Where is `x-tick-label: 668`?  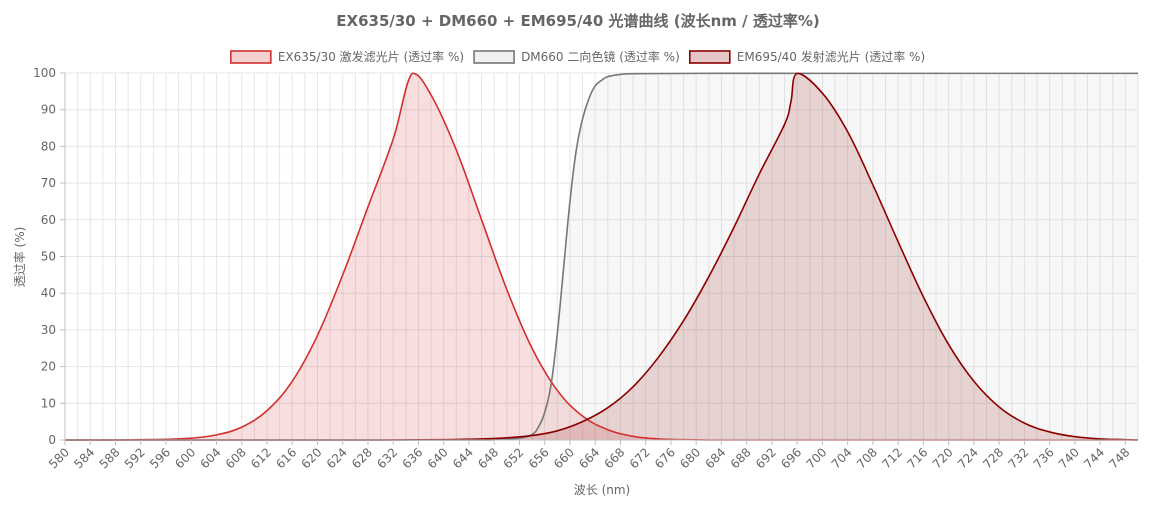 x-tick-label: 668 is located at coordinates (614, 458).